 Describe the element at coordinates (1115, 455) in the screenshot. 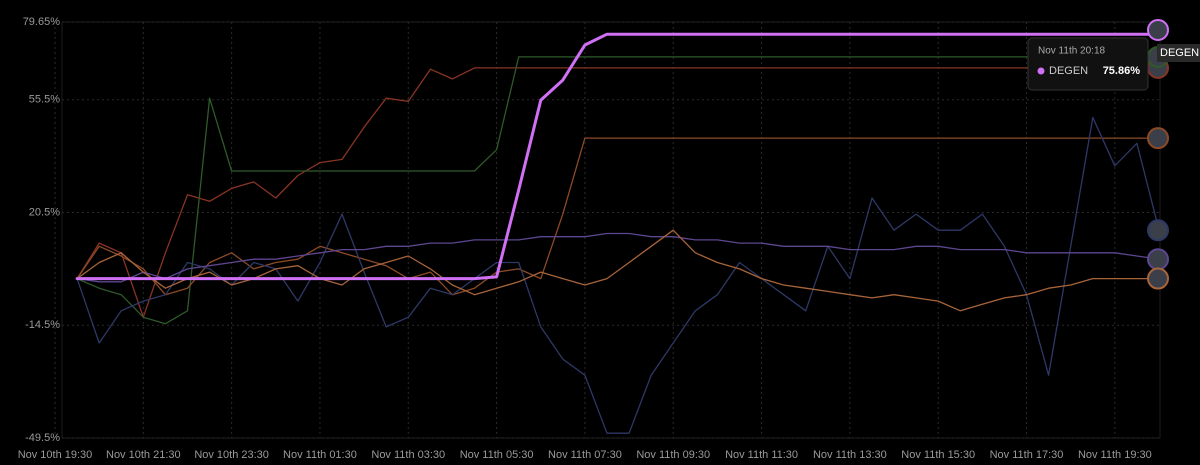

I see `x-tick-label: Nov 11th 19:30` at that location.